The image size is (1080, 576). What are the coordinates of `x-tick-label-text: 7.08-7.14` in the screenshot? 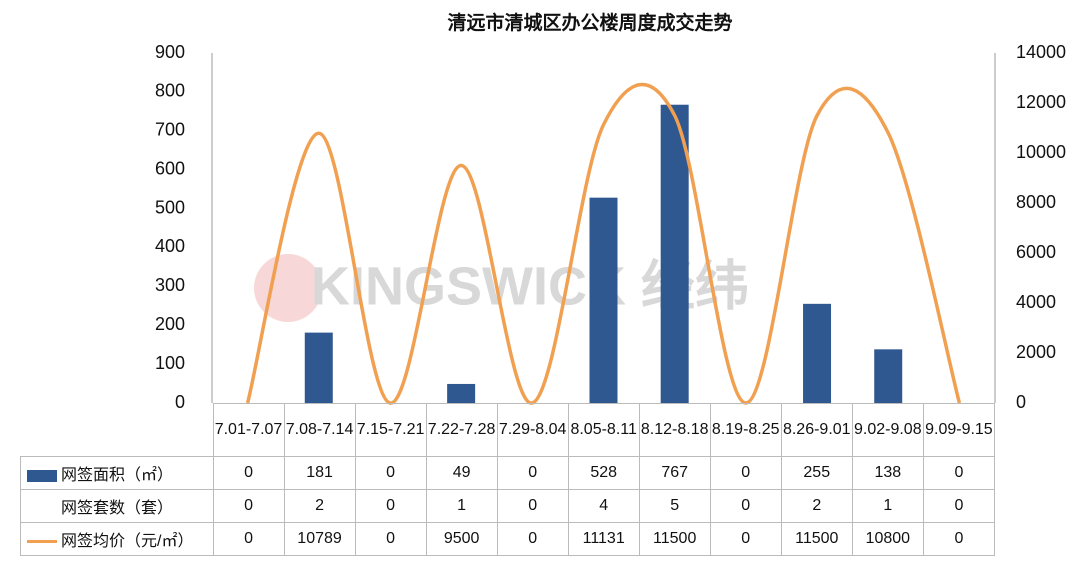 It's located at (319, 429).